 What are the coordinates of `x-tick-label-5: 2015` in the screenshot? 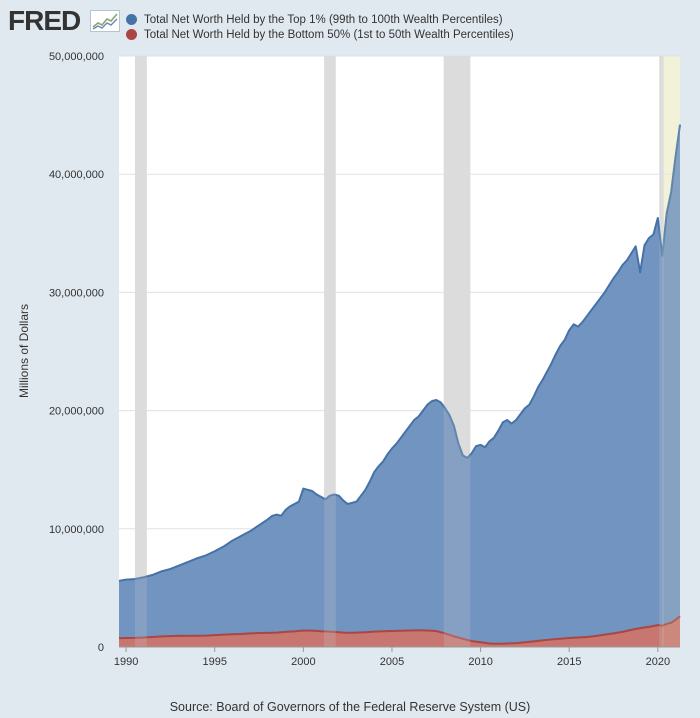 It's located at (569, 662).